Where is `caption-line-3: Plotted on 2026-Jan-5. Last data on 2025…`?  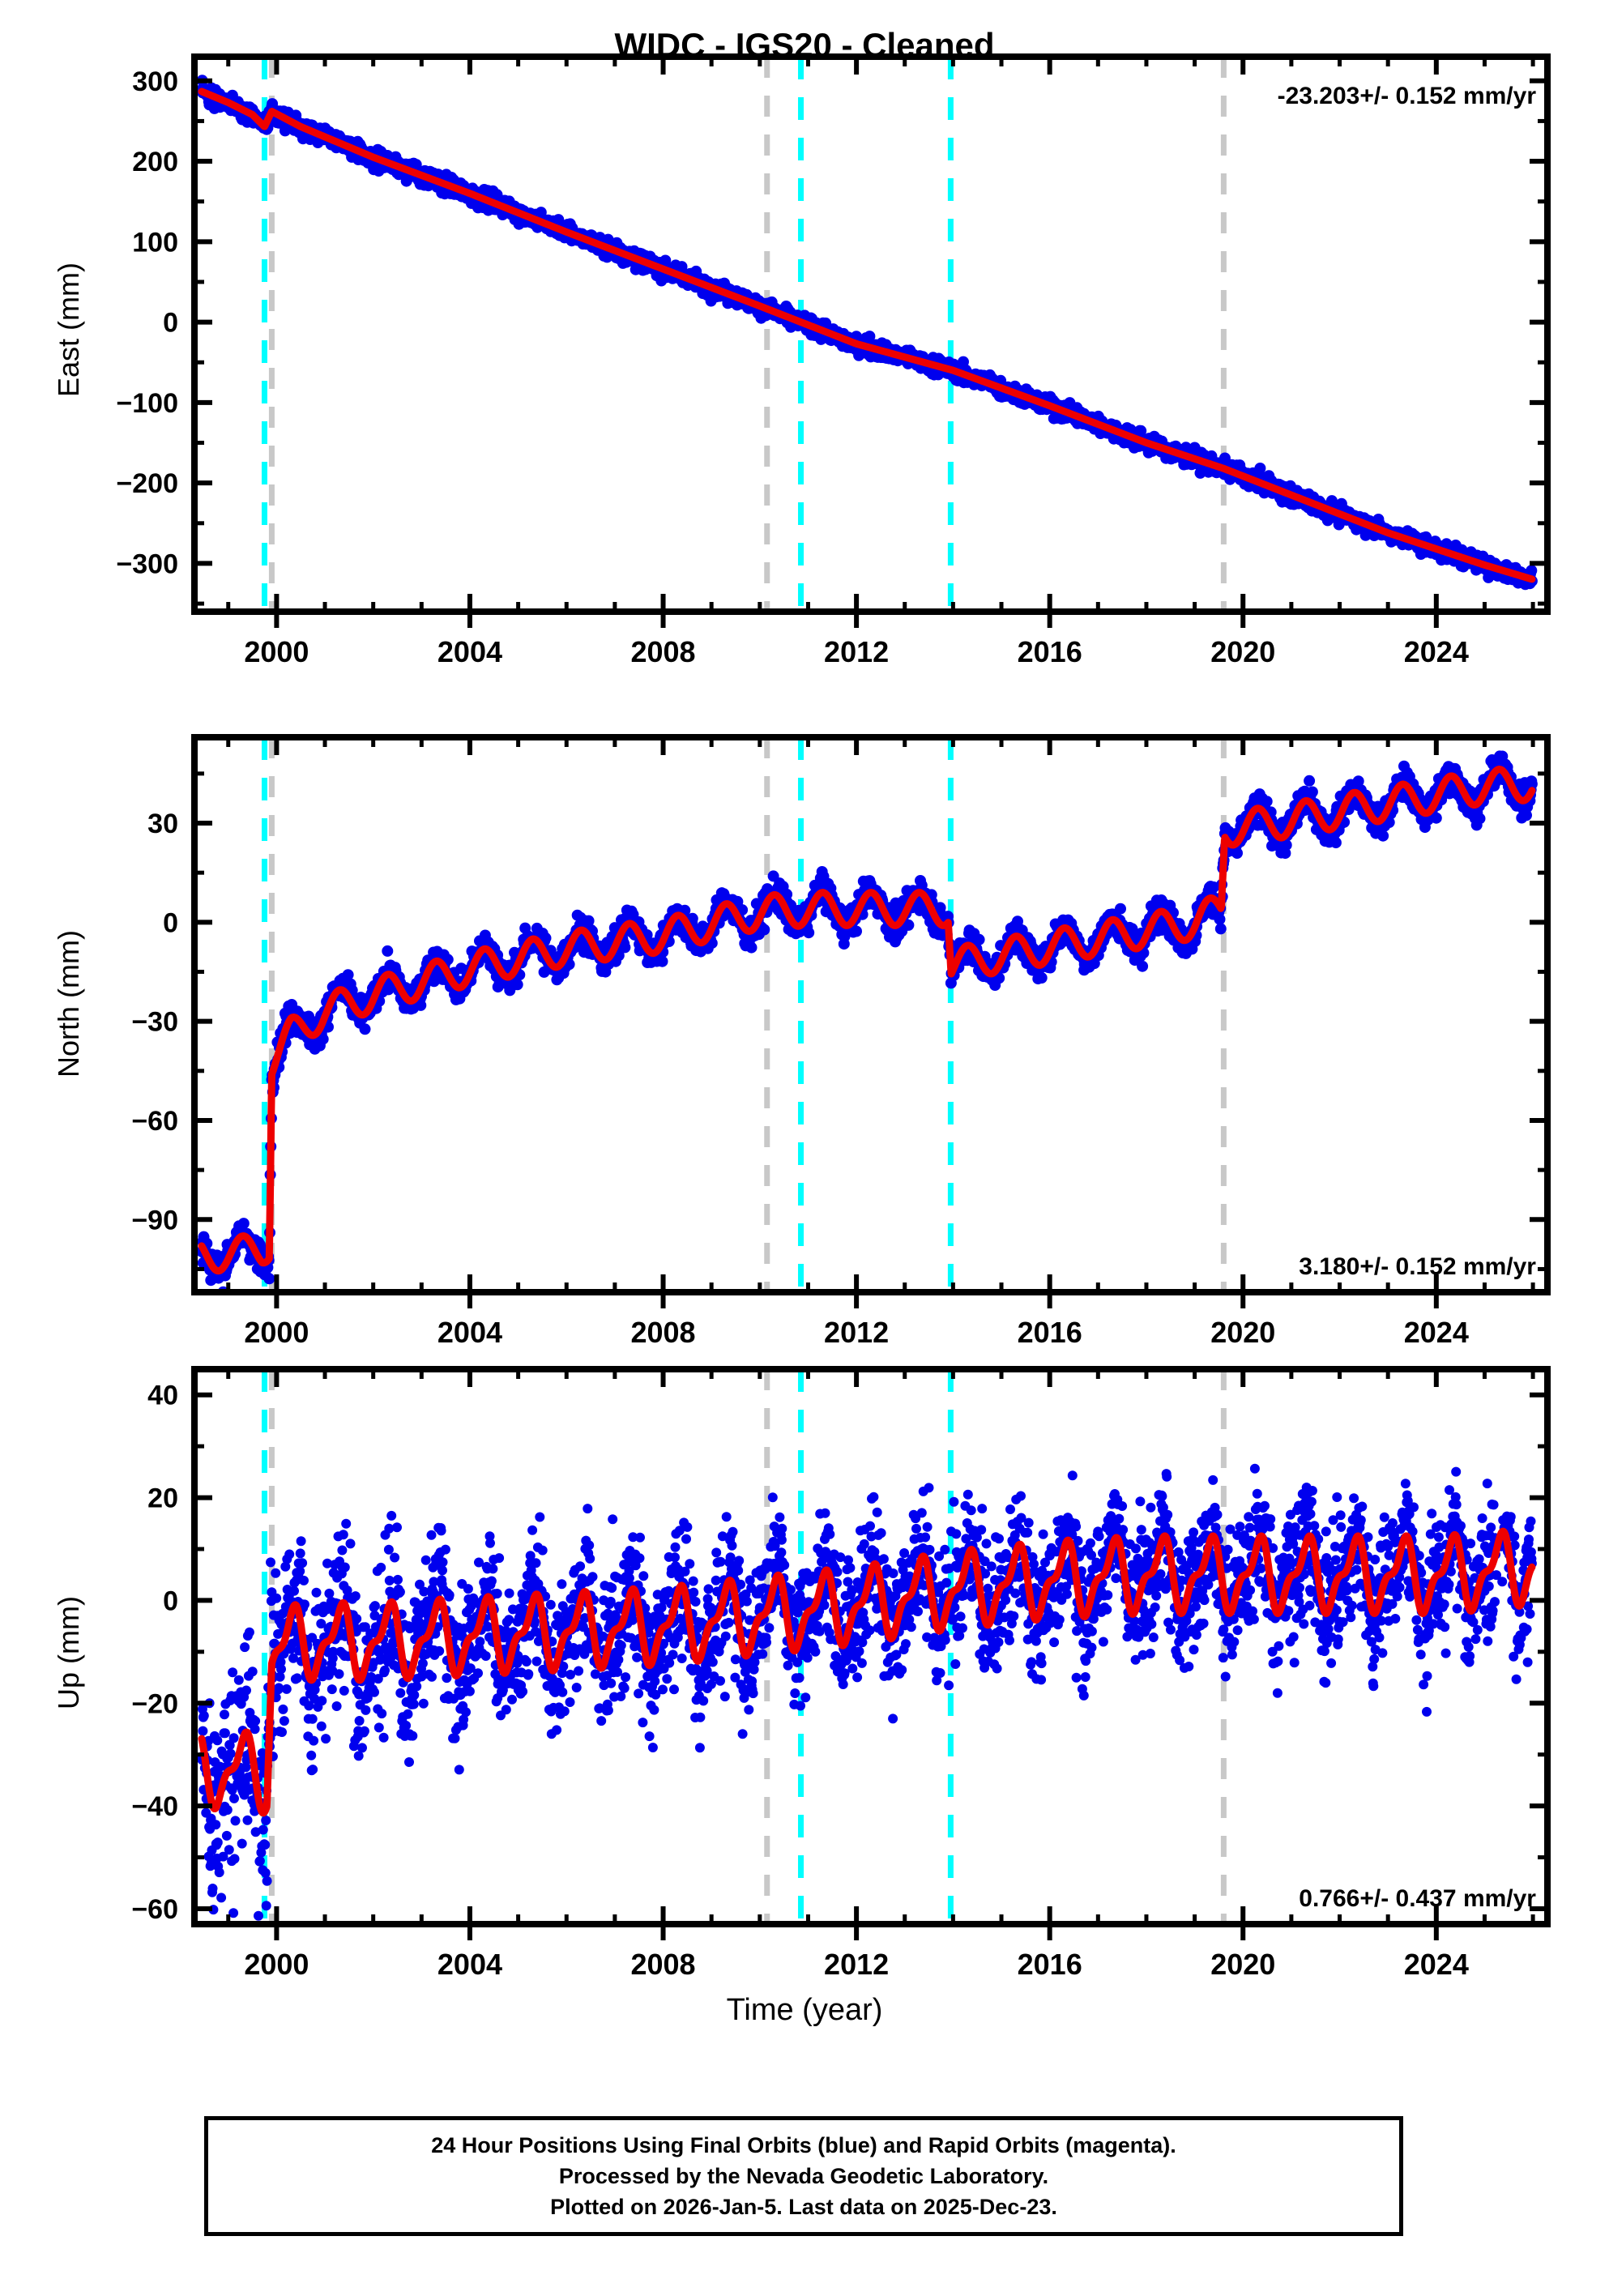 caption-line-3: Plotted on 2026-Jan-5. Last data on 2025… is located at coordinates (803, 2207).